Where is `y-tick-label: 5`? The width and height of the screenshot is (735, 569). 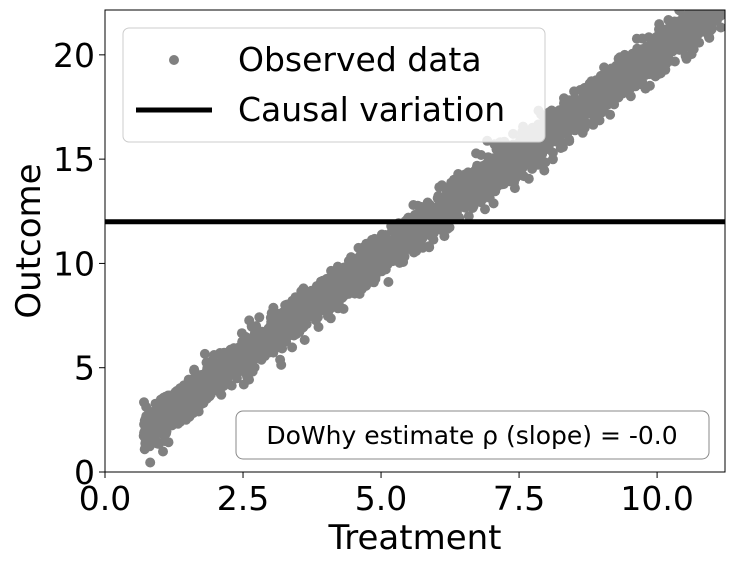 y-tick-label: 5 is located at coordinates (84, 368).